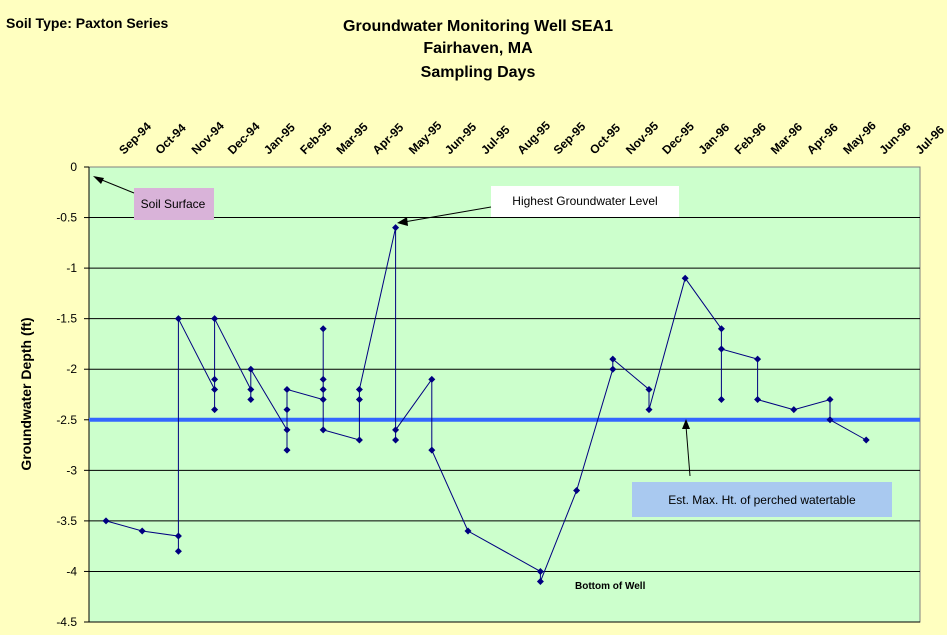 The width and height of the screenshot is (947, 635). What do you see at coordinates (315, 138) in the screenshot?
I see `x-tick-label: Feb-95` at bounding box center [315, 138].